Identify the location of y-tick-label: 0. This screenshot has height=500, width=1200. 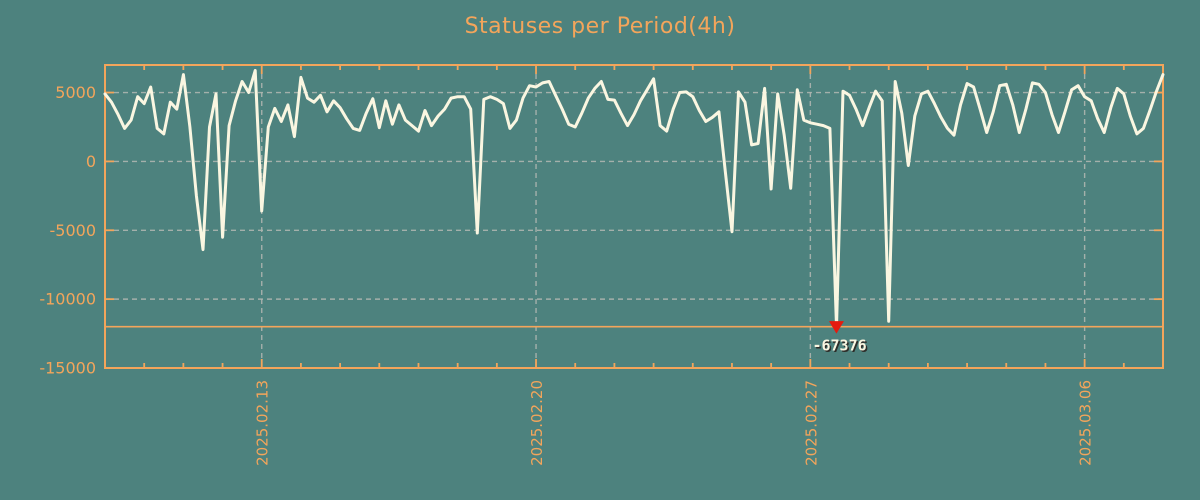
(91, 161).